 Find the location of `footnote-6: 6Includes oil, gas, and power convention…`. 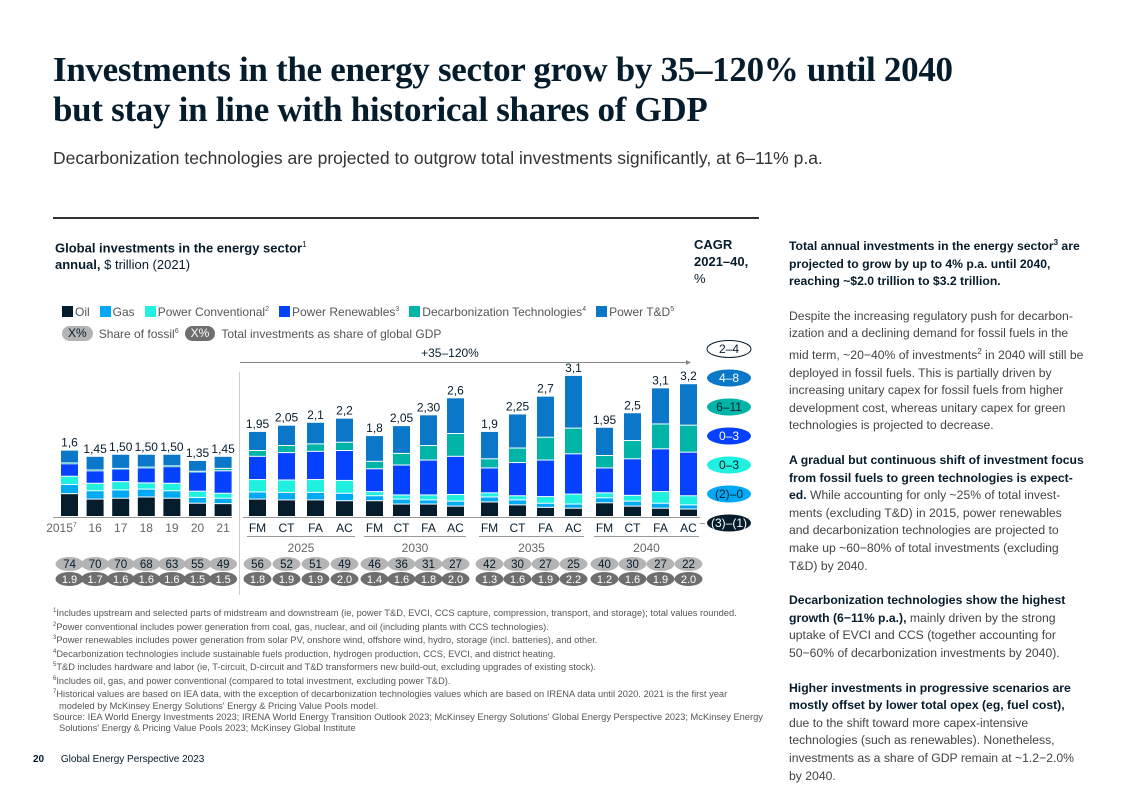

footnote-6: 6Includes oil, gas, and power convention… is located at coordinates (408, 681).